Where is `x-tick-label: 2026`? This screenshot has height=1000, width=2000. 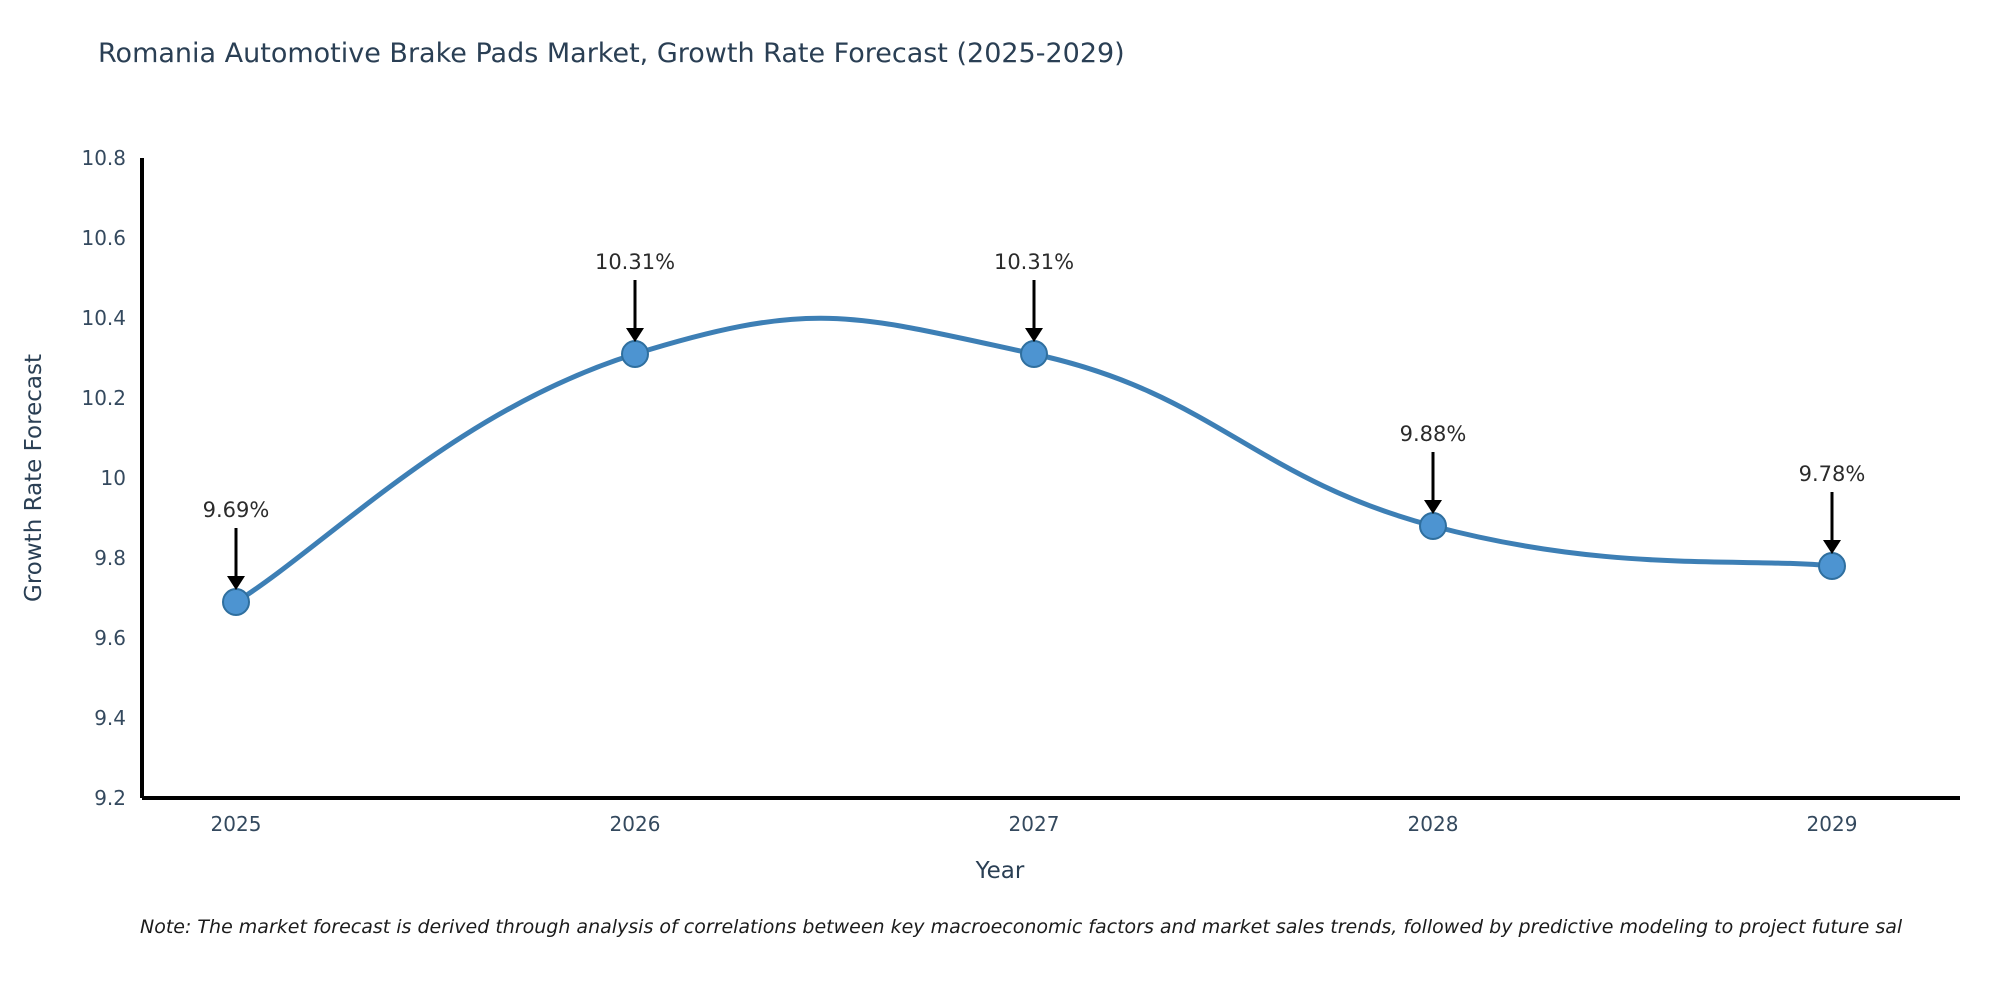 x-tick-label: 2026 is located at coordinates (635, 824).